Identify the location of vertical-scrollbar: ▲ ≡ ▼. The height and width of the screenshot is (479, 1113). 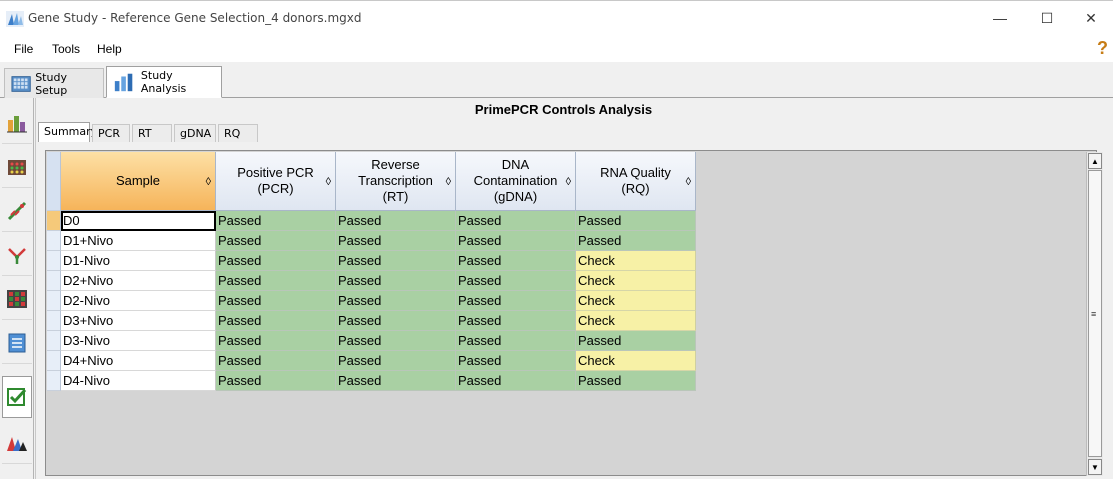
(1094, 314).